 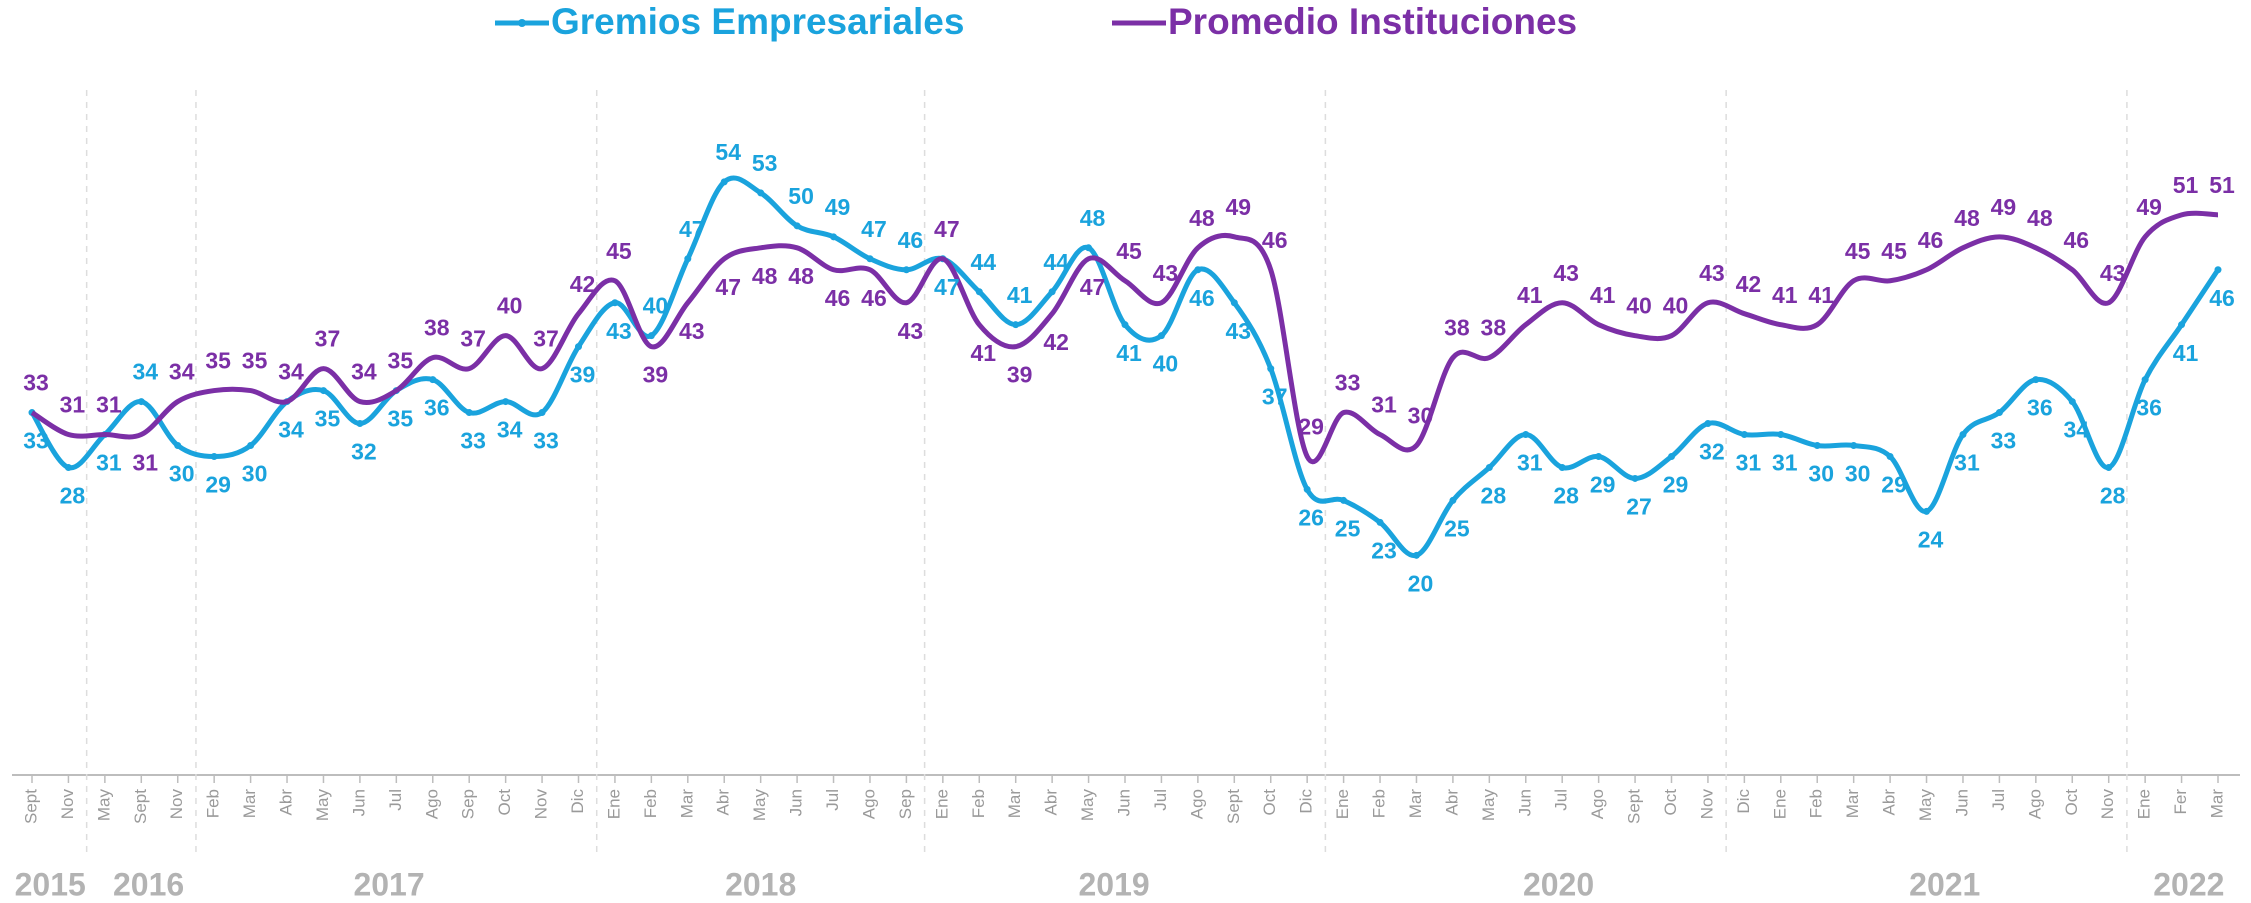 I want to click on data-label: 36, so click(x=437, y=408).